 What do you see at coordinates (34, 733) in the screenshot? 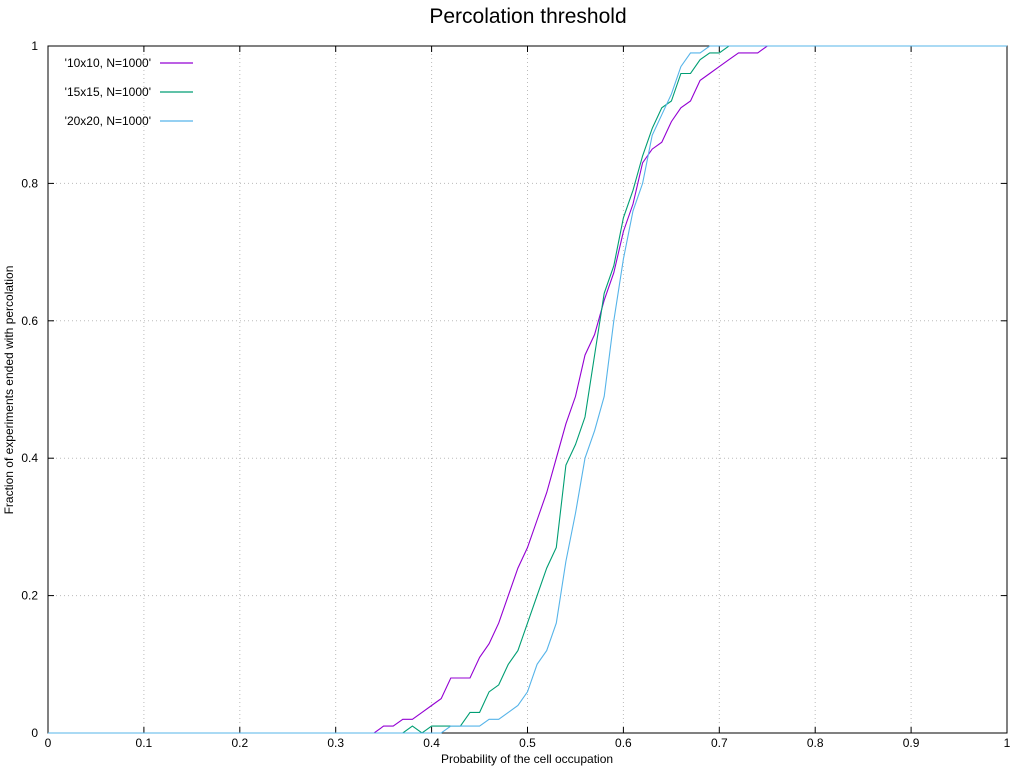
I see `y-tick-label: 0` at bounding box center [34, 733].